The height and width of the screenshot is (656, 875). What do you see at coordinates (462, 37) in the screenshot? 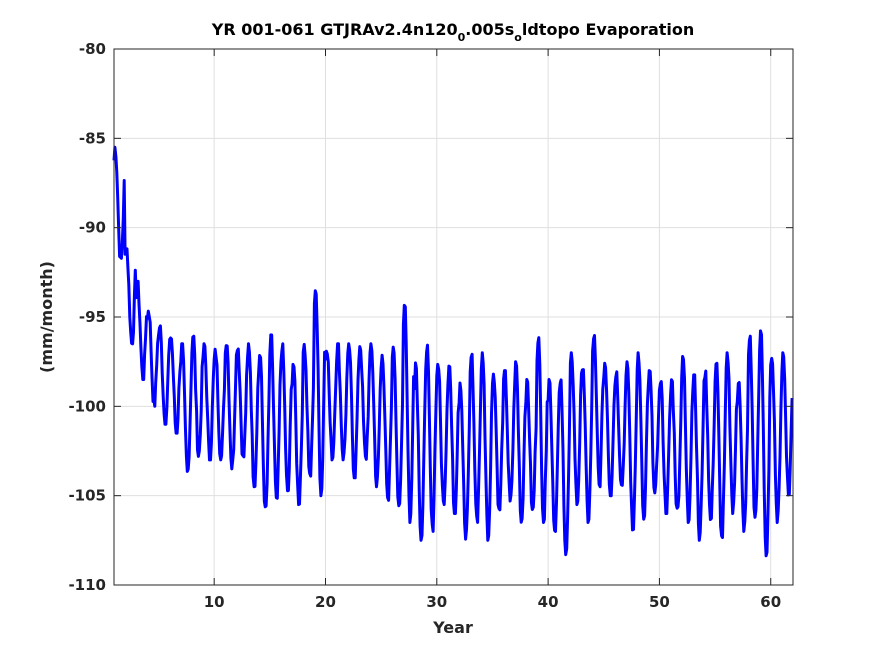
I see `title-subscript-1: 0` at bounding box center [462, 37].